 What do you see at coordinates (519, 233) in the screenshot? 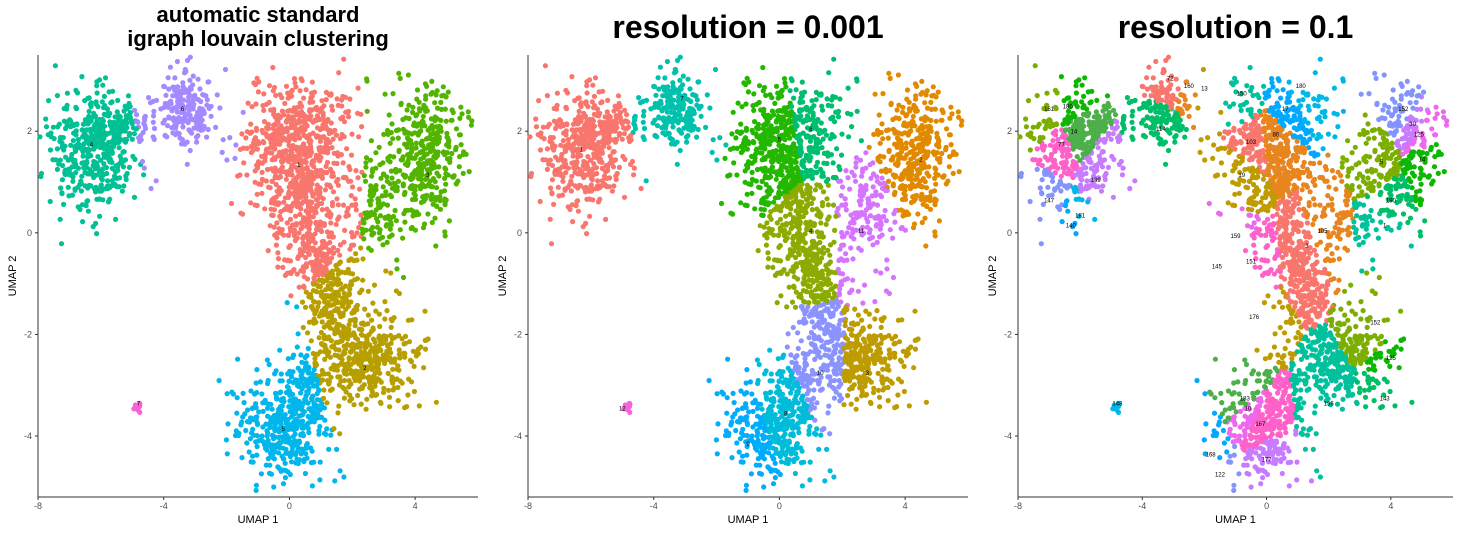
I see `y-tick-label: 0` at bounding box center [519, 233].